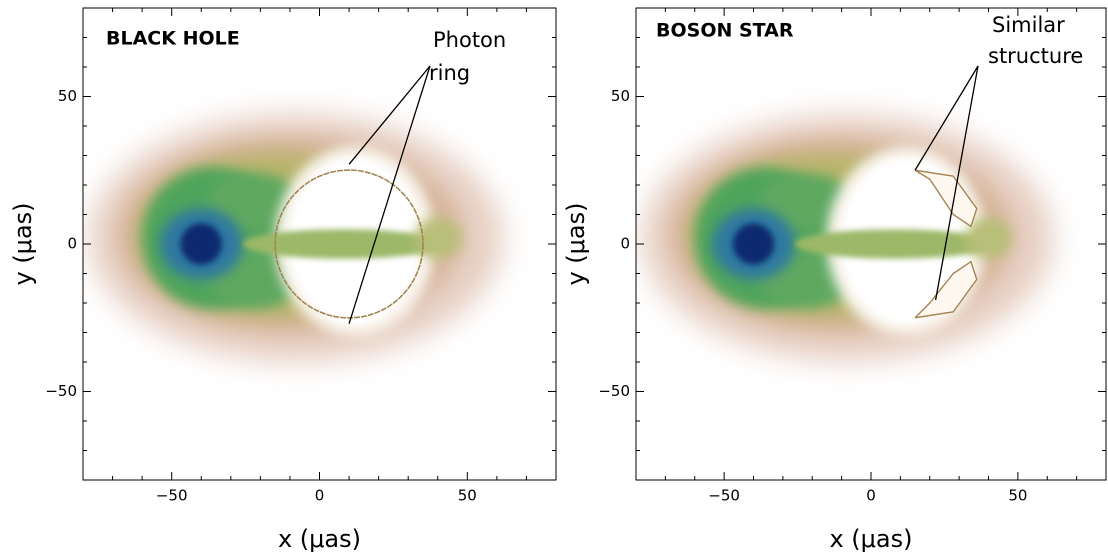  Describe the element at coordinates (469, 40) in the screenshot. I see `annotation-text: Photon` at that location.